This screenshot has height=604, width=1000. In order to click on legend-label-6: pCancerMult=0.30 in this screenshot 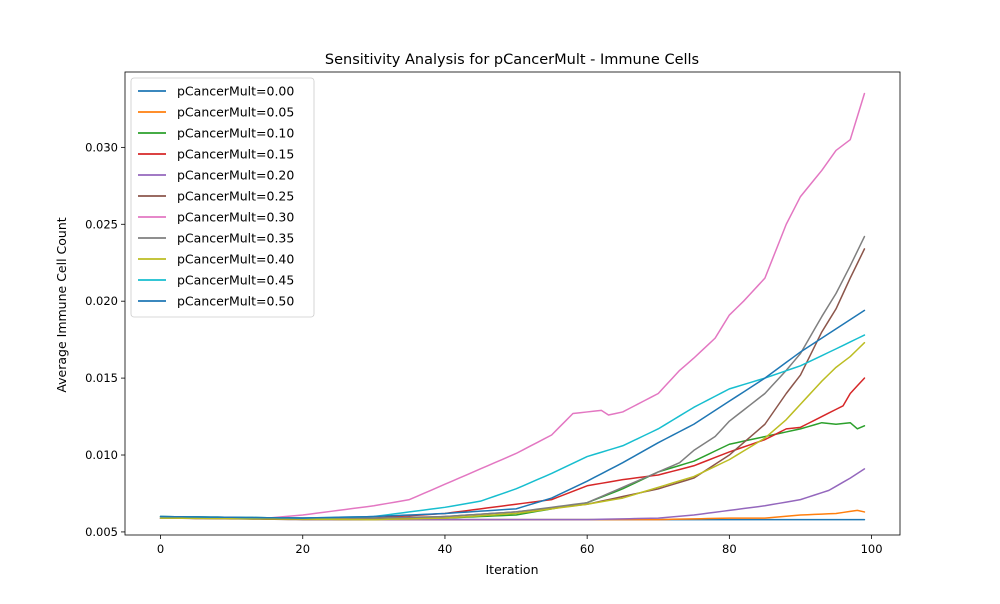, I will do `click(235, 217)`.